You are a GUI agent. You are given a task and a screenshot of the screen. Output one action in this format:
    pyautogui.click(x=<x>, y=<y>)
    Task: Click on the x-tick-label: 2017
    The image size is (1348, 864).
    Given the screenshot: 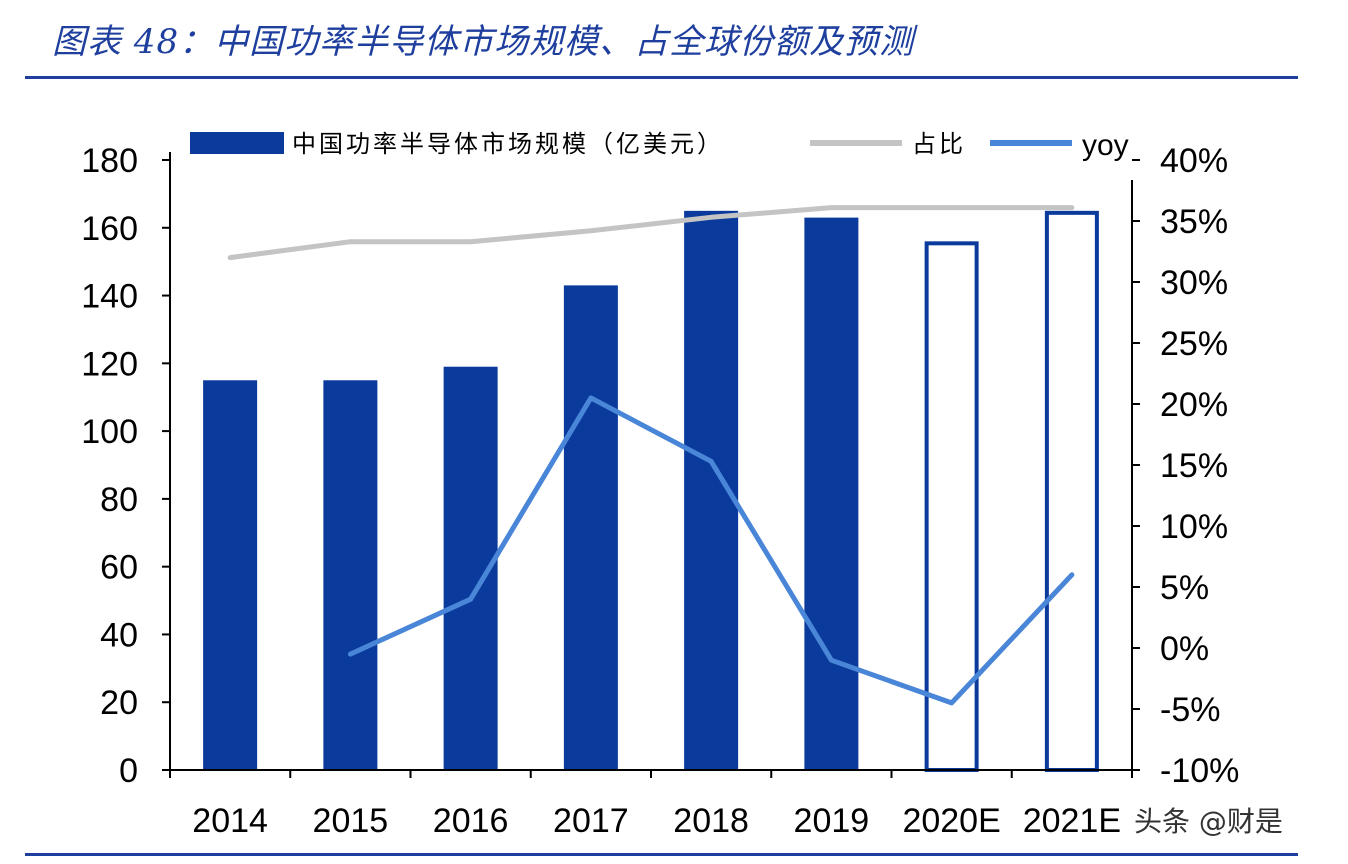 What is the action you would take?
    pyautogui.click(x=591, y=821)
    